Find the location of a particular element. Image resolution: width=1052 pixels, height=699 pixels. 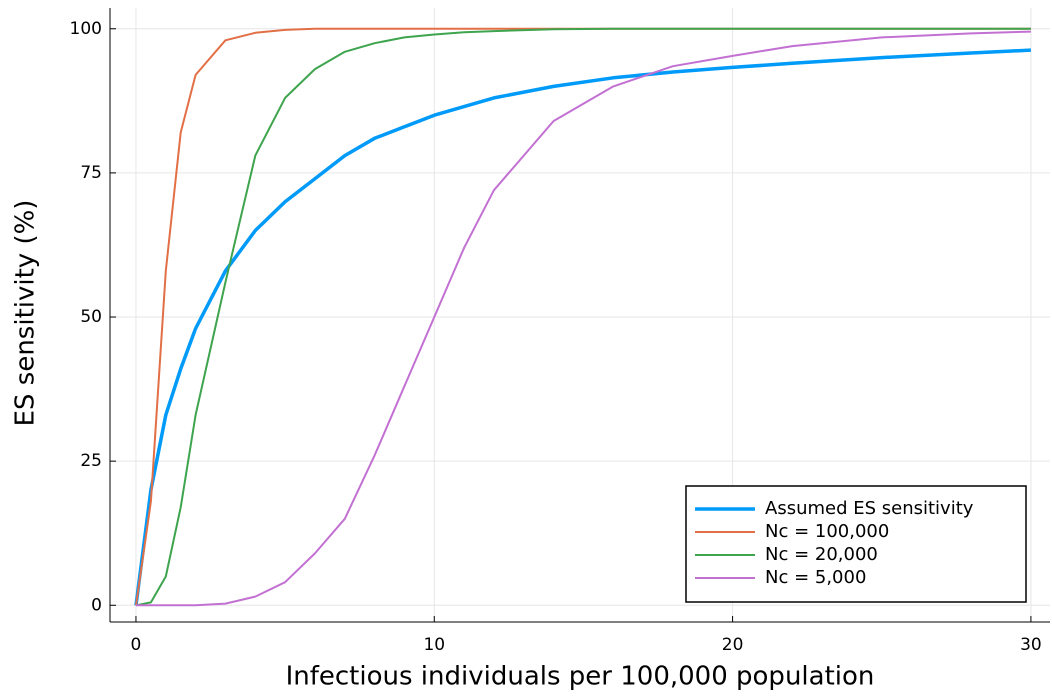

legend-box is located at coordinates (856, 544).